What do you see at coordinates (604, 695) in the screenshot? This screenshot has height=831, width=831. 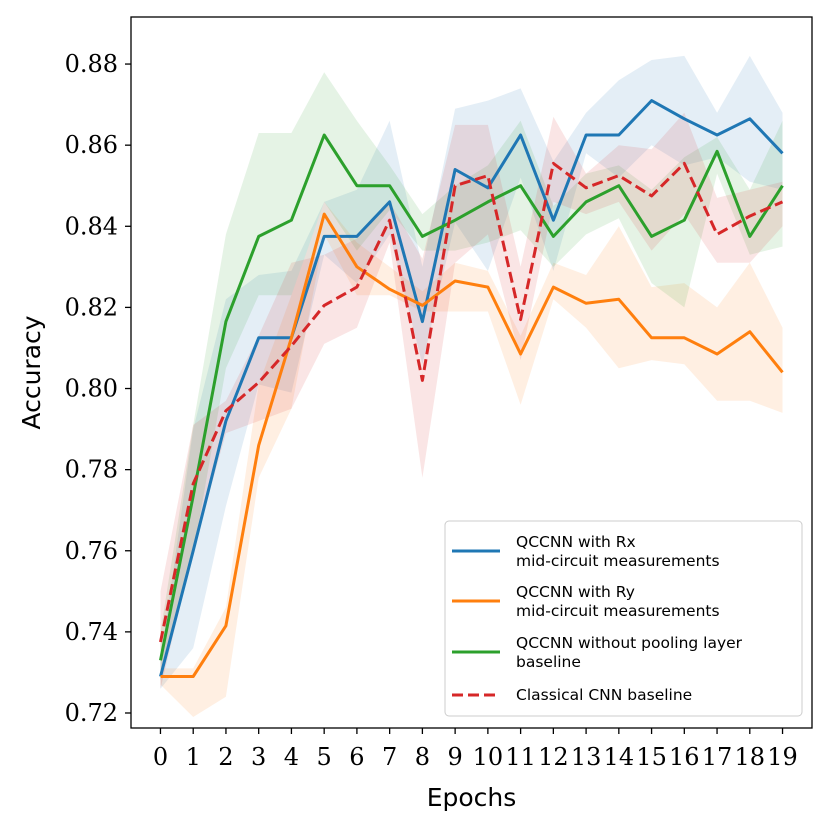 I see `legend-label-4: Classical CNN baseline` at bounding box center [604, 695].